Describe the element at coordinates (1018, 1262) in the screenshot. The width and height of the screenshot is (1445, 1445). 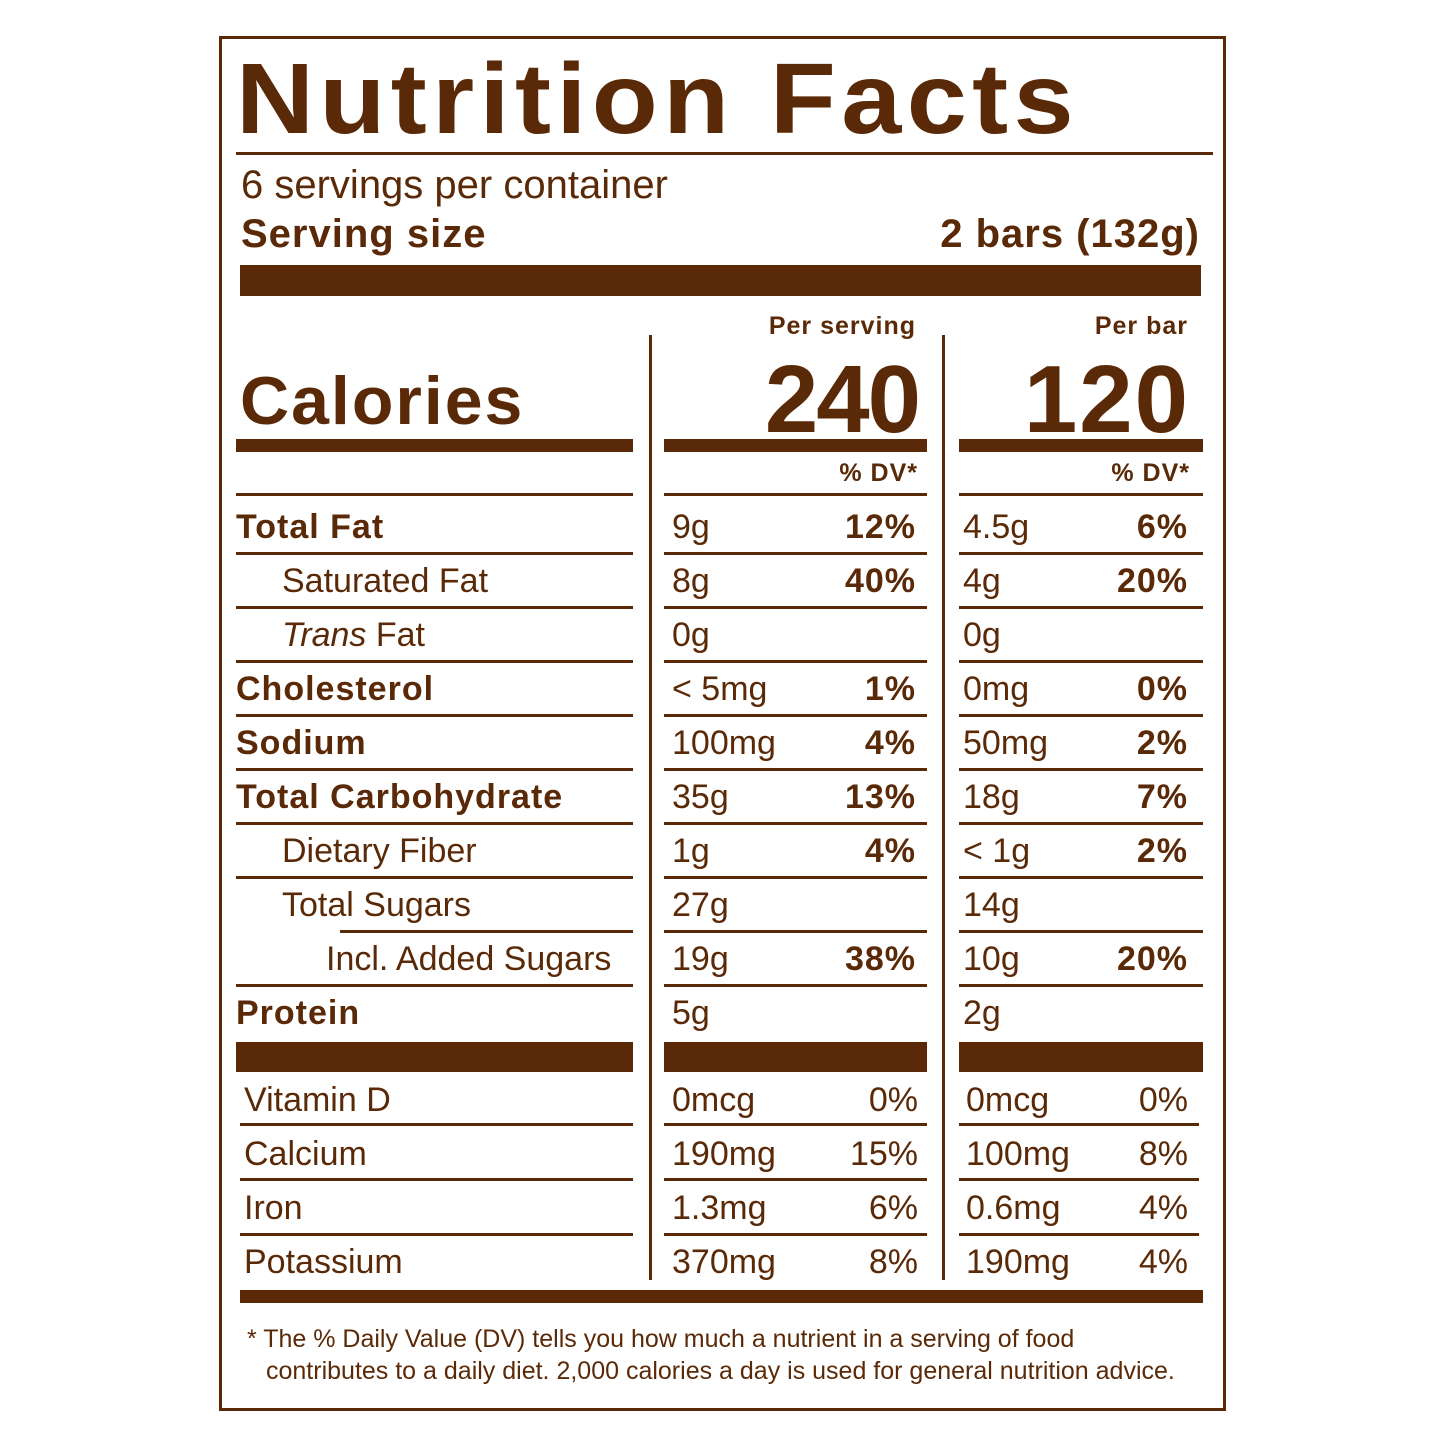
I see `vitamin-amount: 190mg` at that location.